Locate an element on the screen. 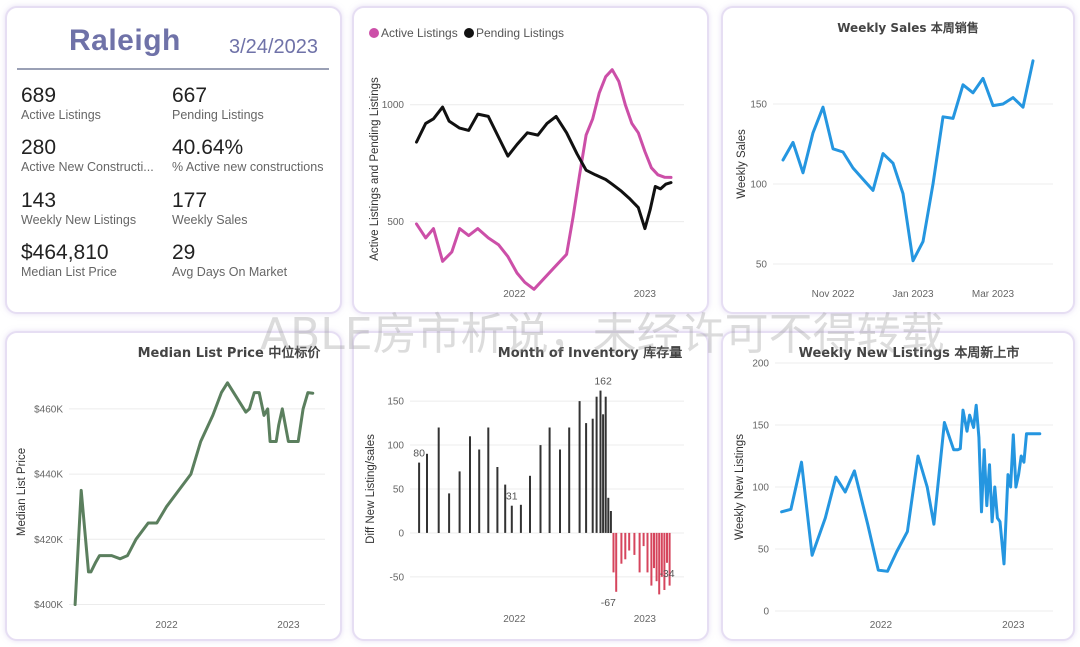  kpi-pct-new-construction: 40.64% % Active new constructions is located at coordinates (254, 155).